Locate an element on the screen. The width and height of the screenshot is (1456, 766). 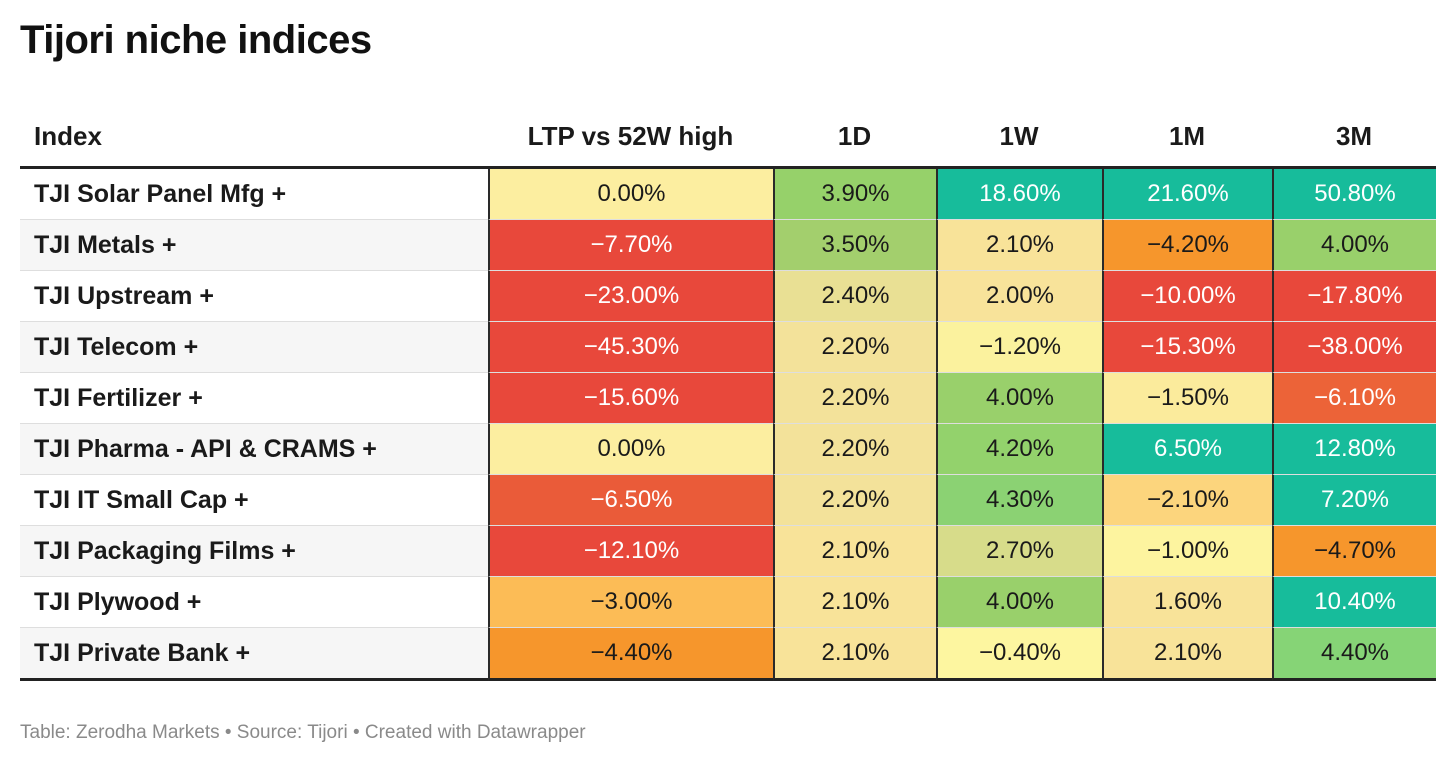
value-cell-3m: 4.40% is located at coordinates (1354, 654).